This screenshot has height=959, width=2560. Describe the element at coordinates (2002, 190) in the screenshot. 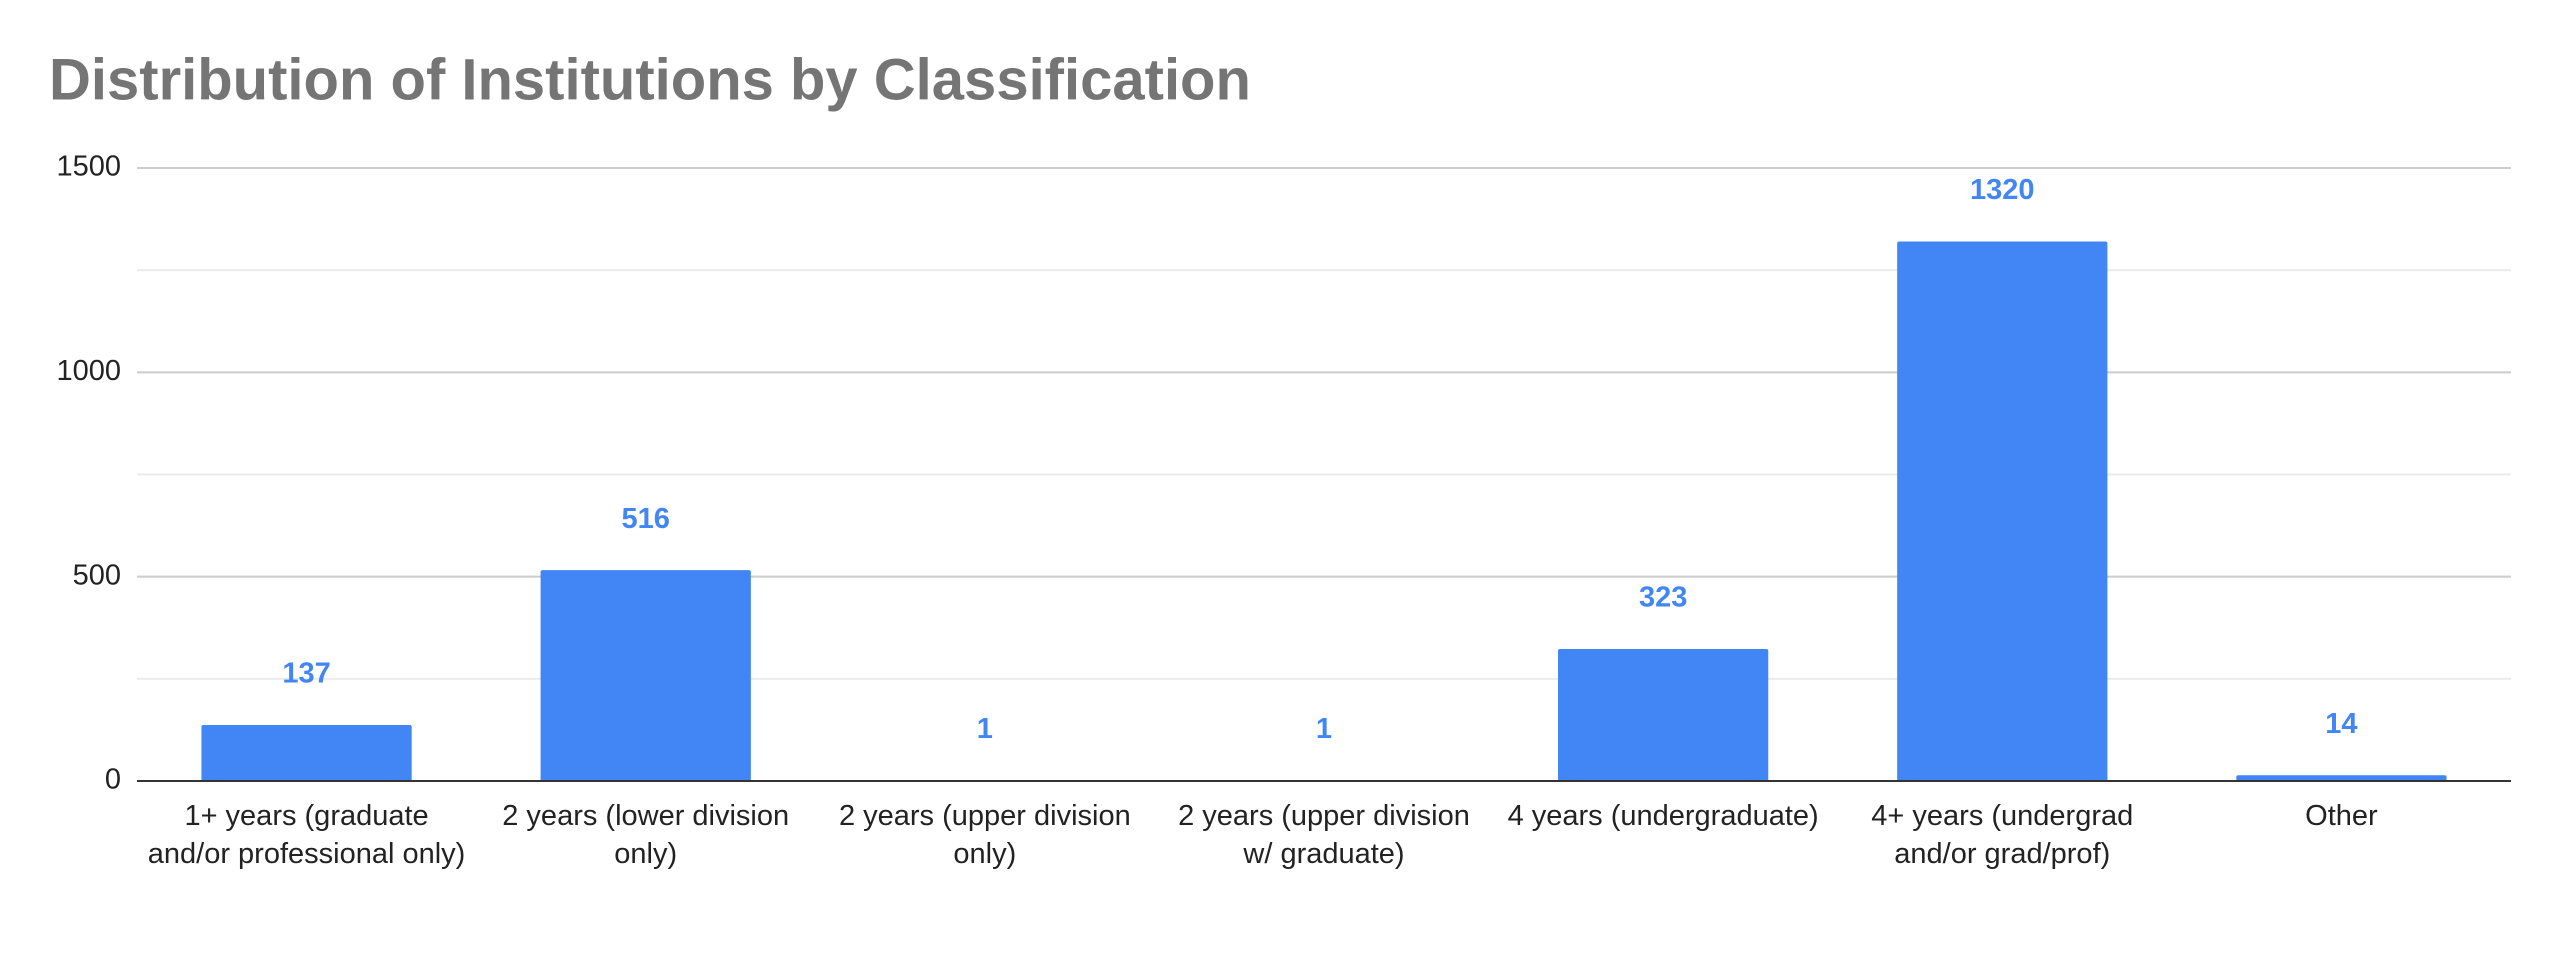

I see `data-label: 1320` at that location.